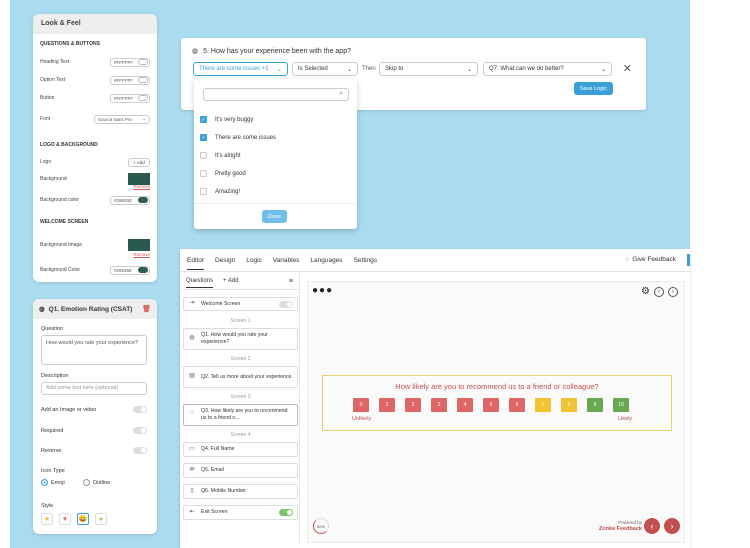 This screenshot has width=750, height=548. I want to click on next-icon: ›, so click(673, 291).